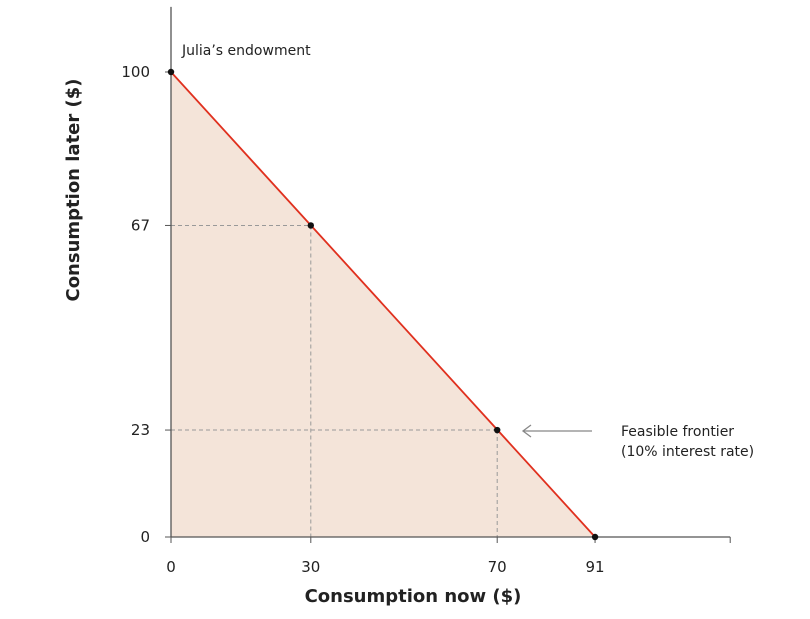 The width and height of the screenshot is (810, 619). Describe the element at coordinates (135, 72) in the screenshot. I see `y-tick-label: 100` at that location.